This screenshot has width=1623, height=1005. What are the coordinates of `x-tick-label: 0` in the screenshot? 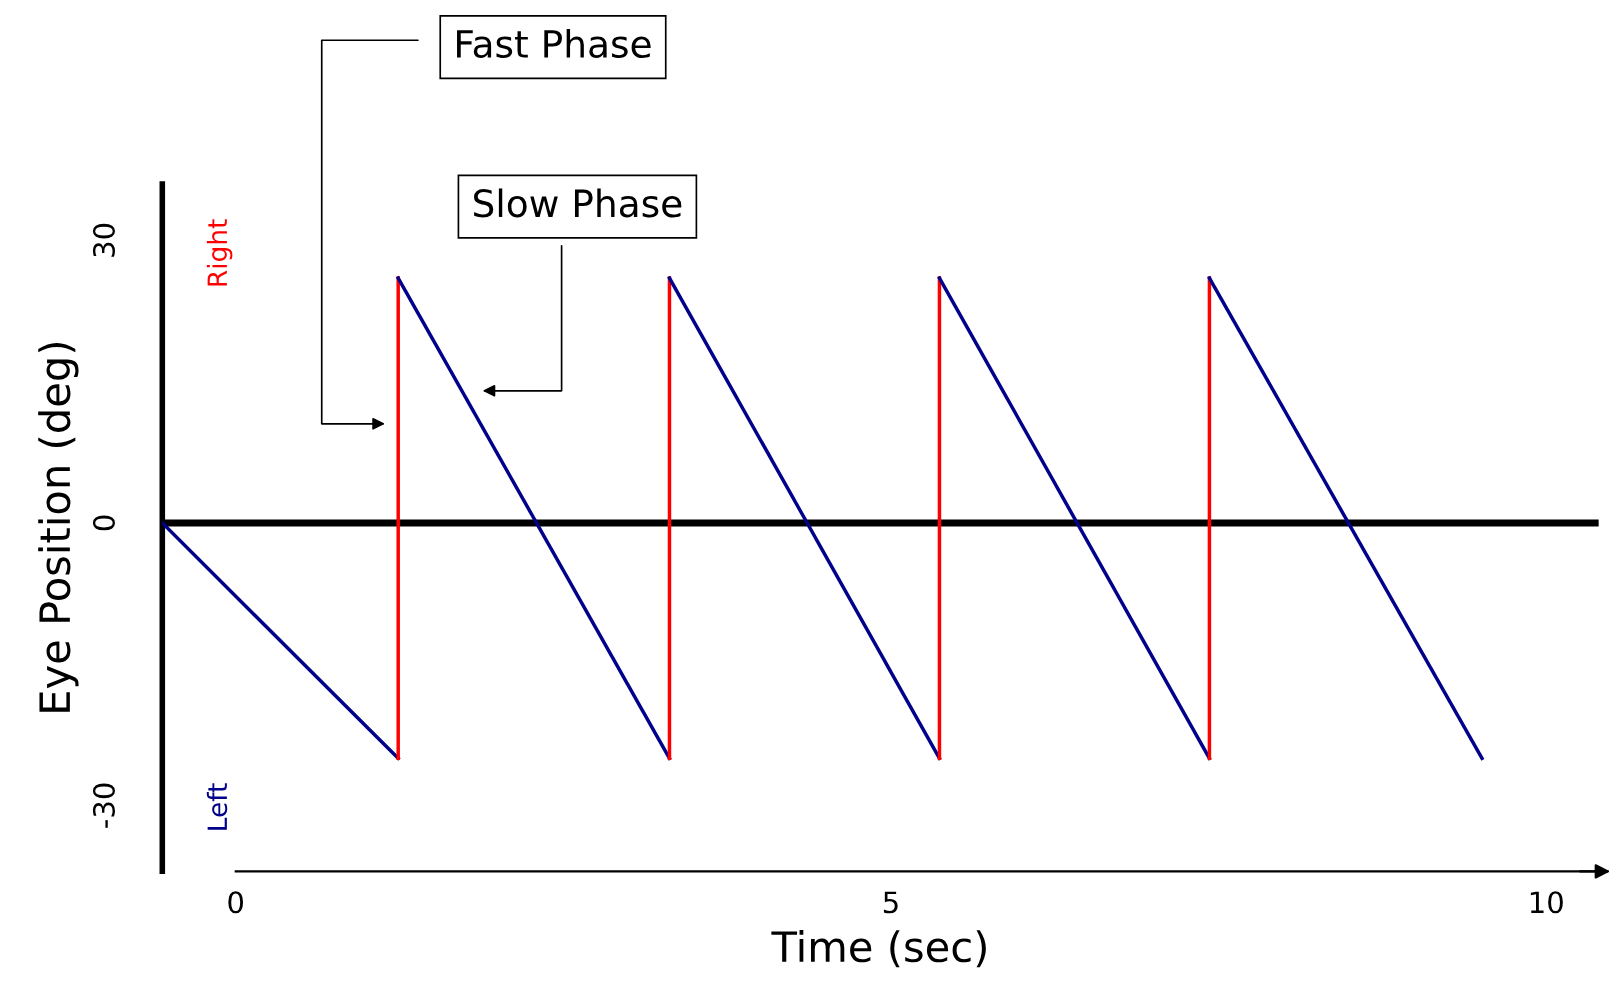 It's located at (236, 902).